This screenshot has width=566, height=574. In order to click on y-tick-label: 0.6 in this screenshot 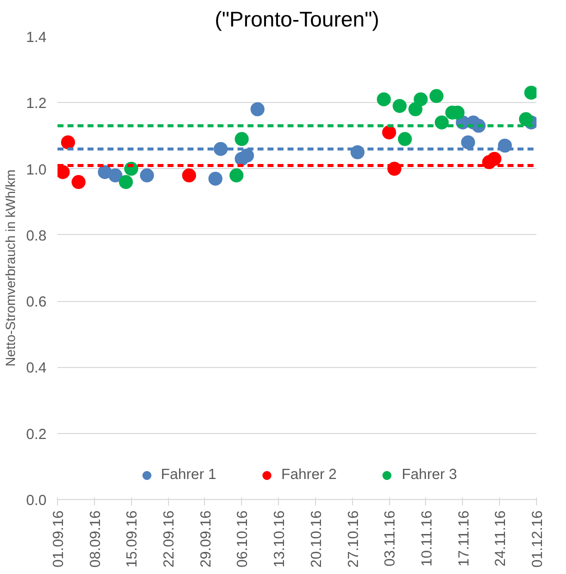, I will do `click(36, 302)`.